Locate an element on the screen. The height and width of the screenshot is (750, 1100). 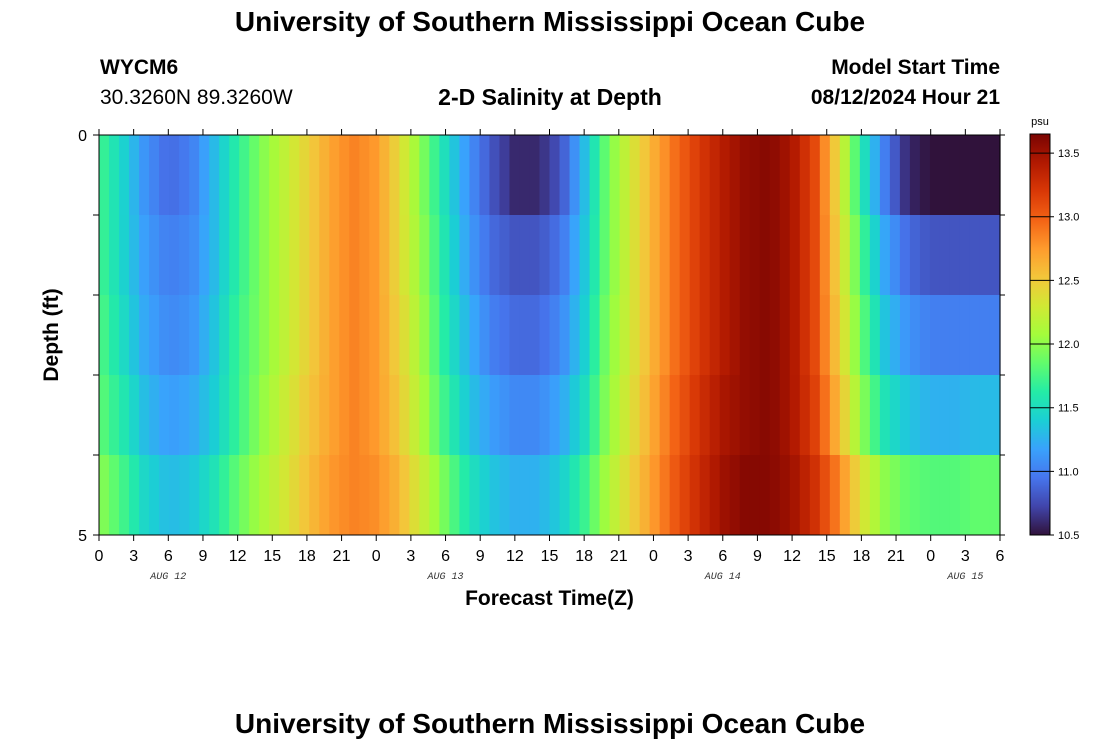
x-tick-label: 9 is located at coordinates (203, 556).